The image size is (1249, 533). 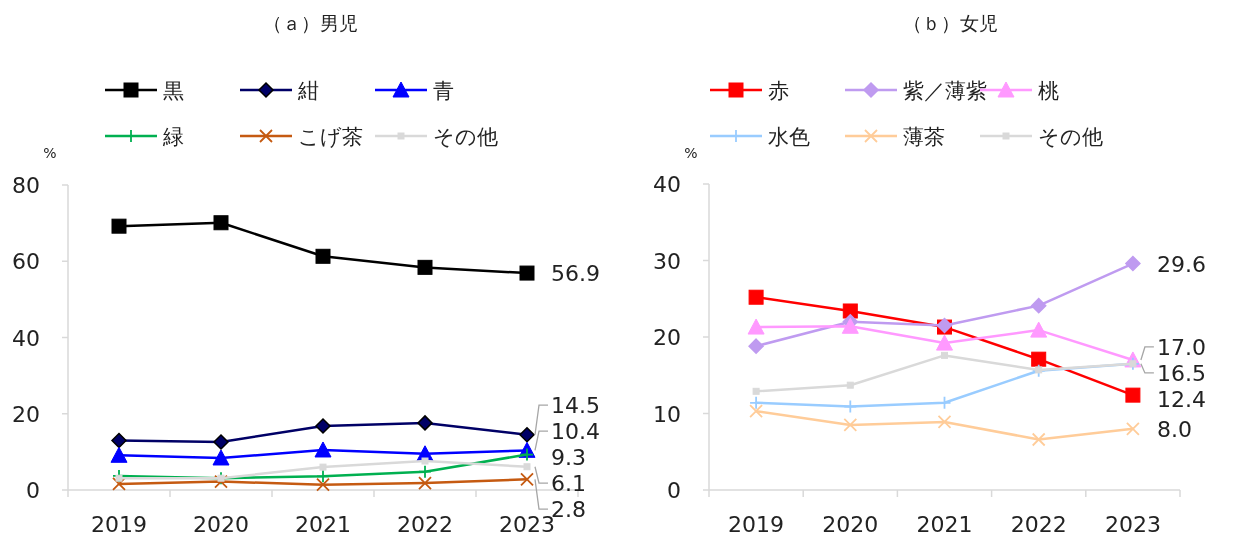 What do you see at coordinates (575, 432) in the screenshot?
I see `data-label: 10.4` at bounding box center [575, 432].